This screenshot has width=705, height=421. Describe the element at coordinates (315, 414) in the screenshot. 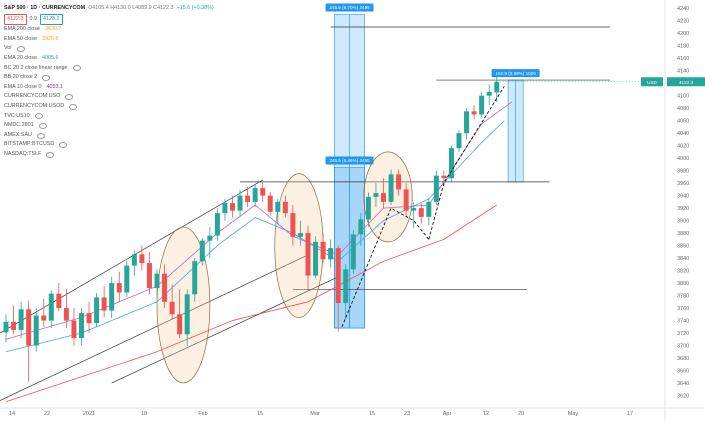

I see `time-tick-label: Mar` at that location.